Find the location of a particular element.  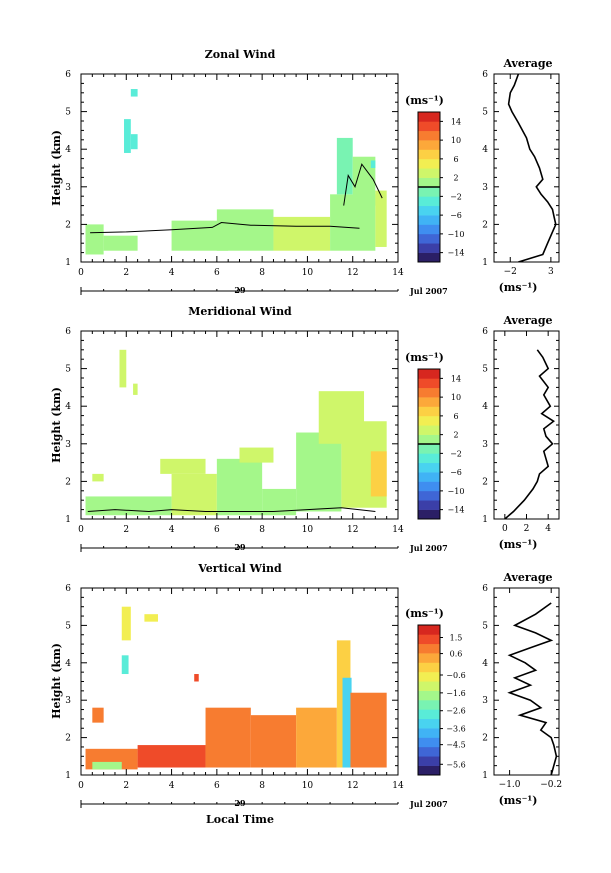

avg-x-tick-label: 2 is located at coordinates (527, 529).